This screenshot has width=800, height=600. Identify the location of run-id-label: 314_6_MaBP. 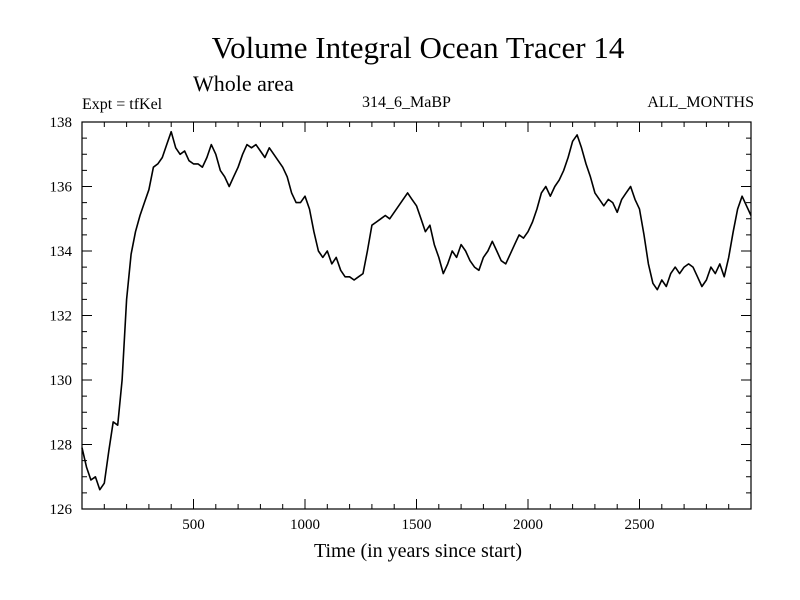
(406, 102).